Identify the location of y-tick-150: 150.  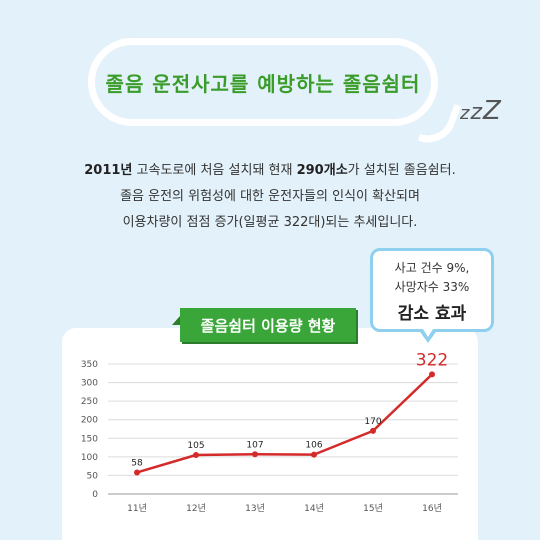
(89, 439).